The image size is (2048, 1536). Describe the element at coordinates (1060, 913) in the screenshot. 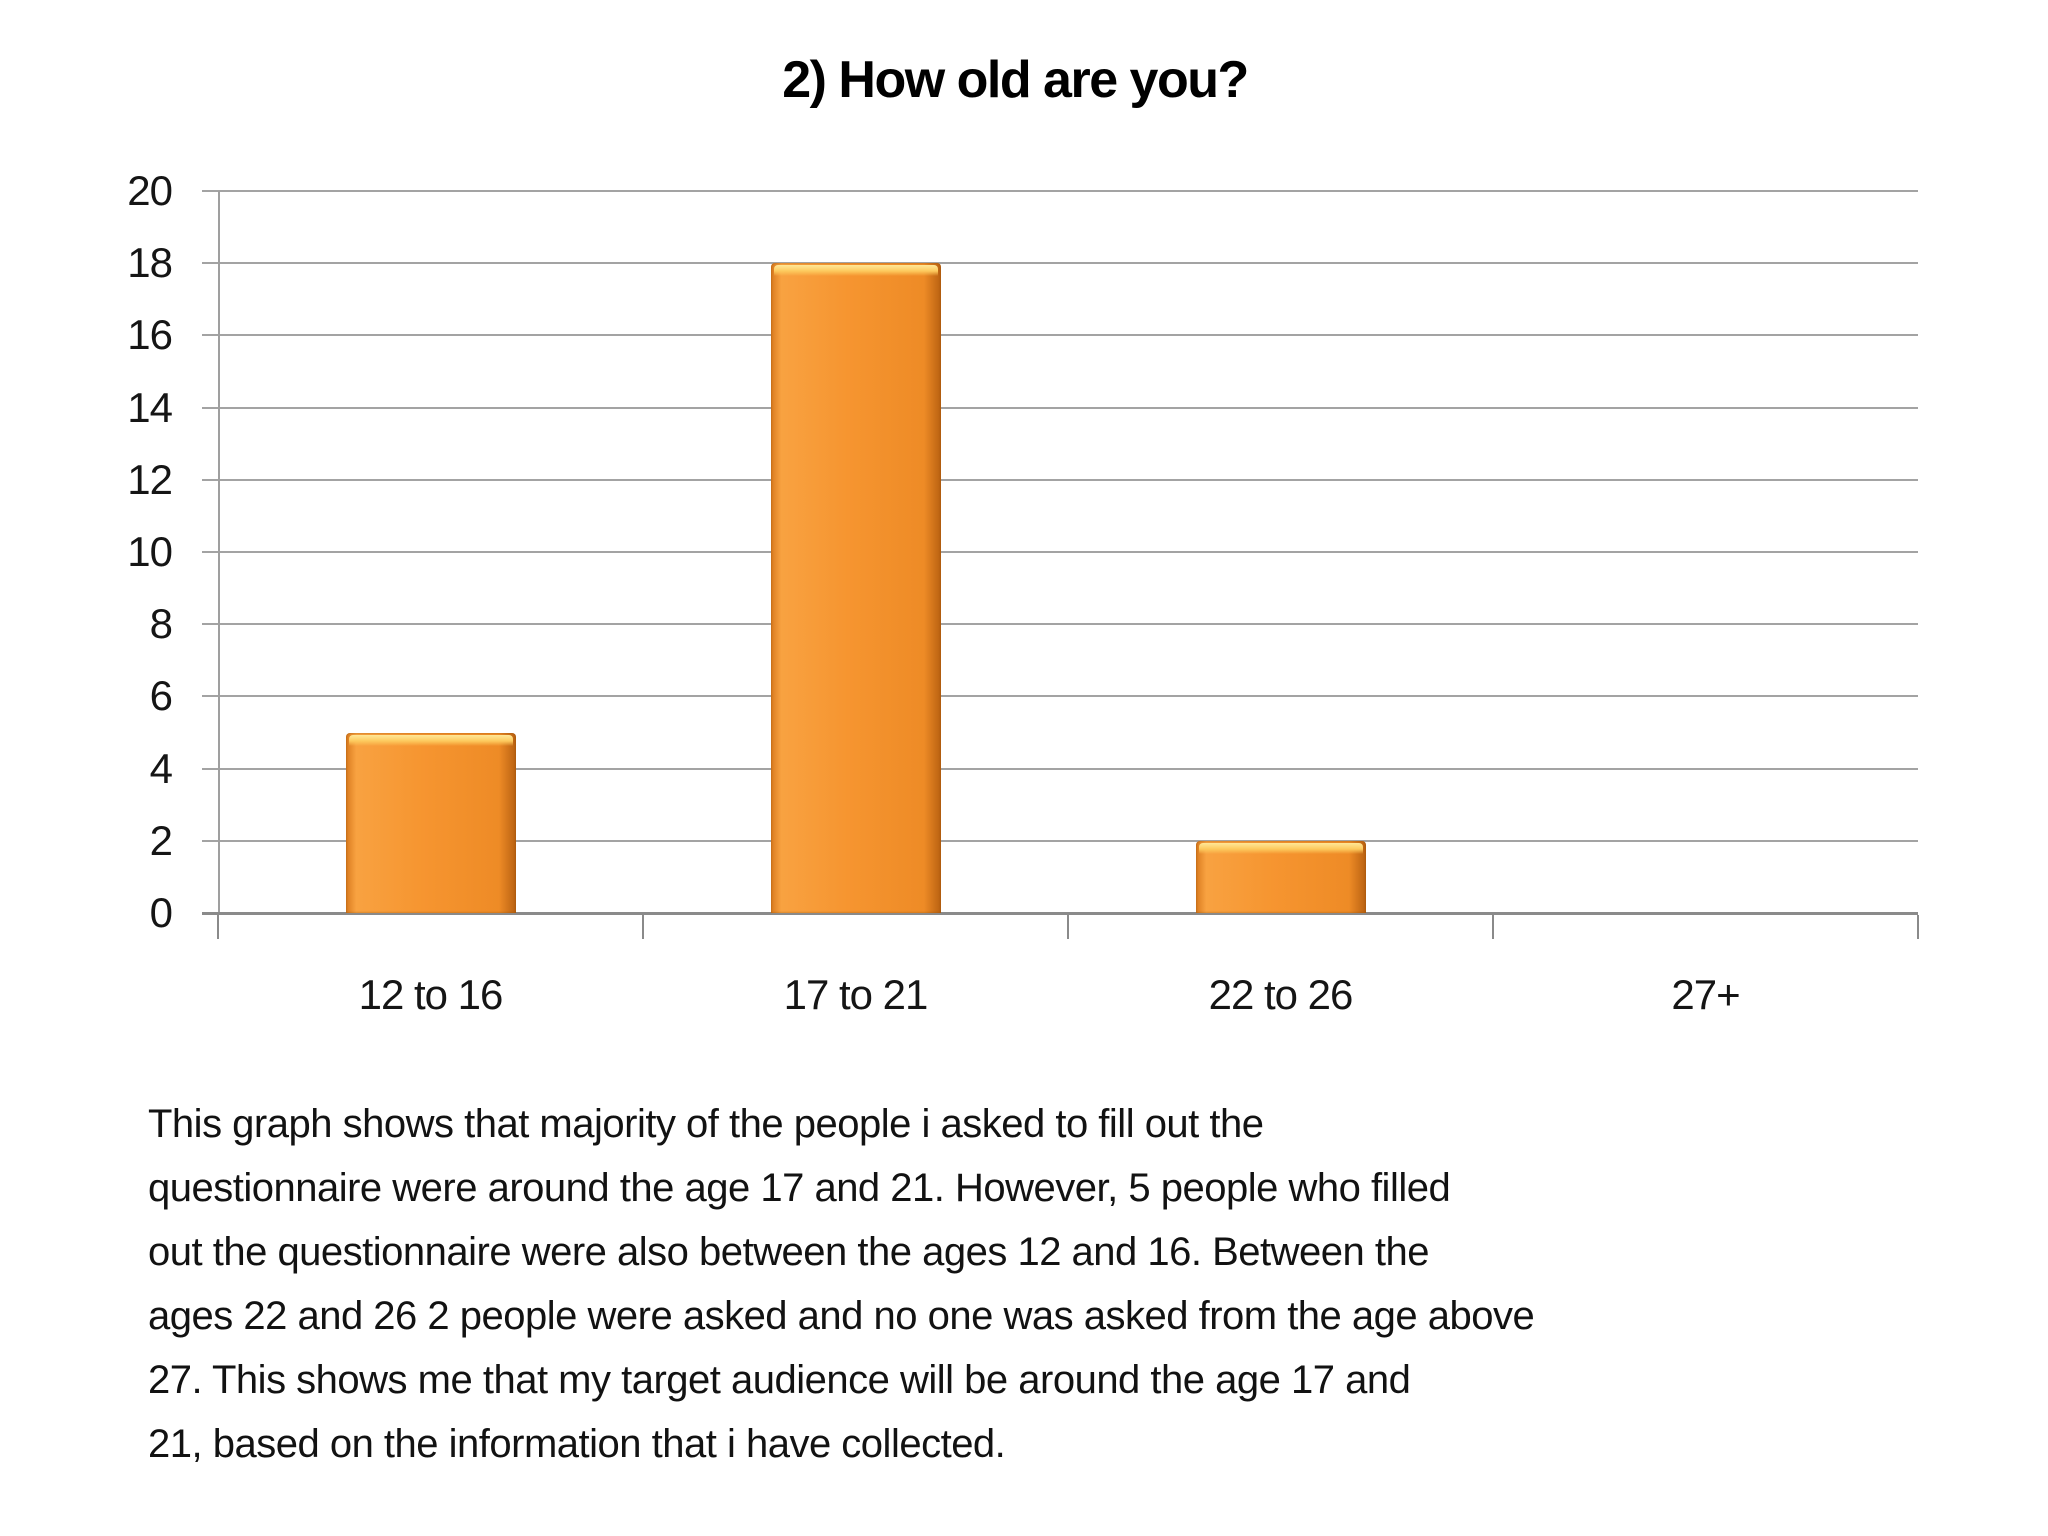

I see `x-axis-line` at that location.